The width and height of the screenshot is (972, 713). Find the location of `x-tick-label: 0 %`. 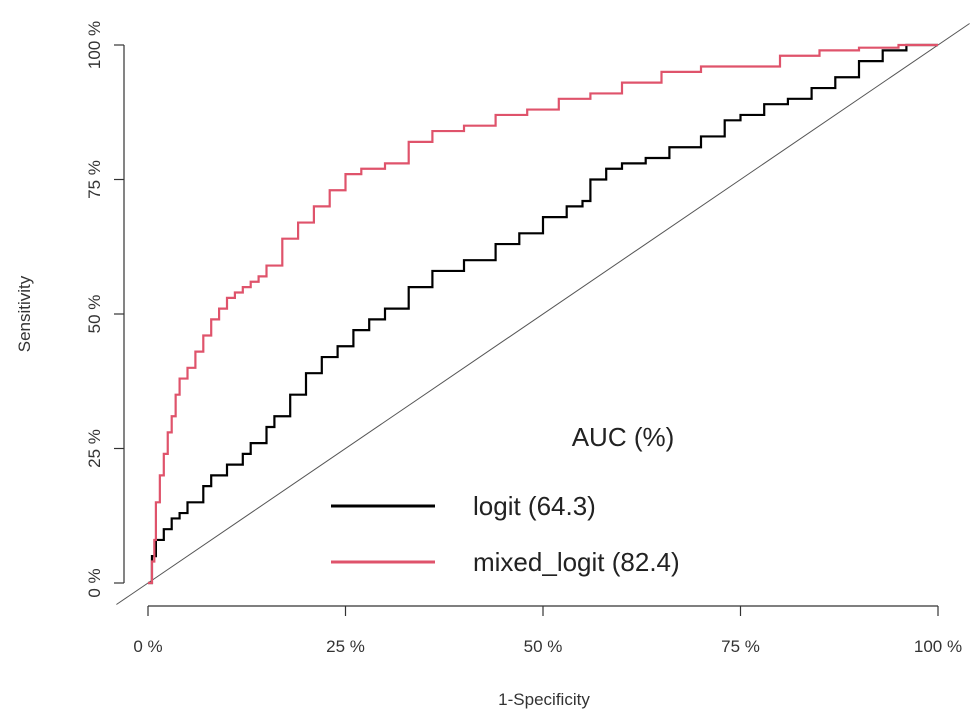

x-tick-label: 0 % is located at coordinates (147, 646).